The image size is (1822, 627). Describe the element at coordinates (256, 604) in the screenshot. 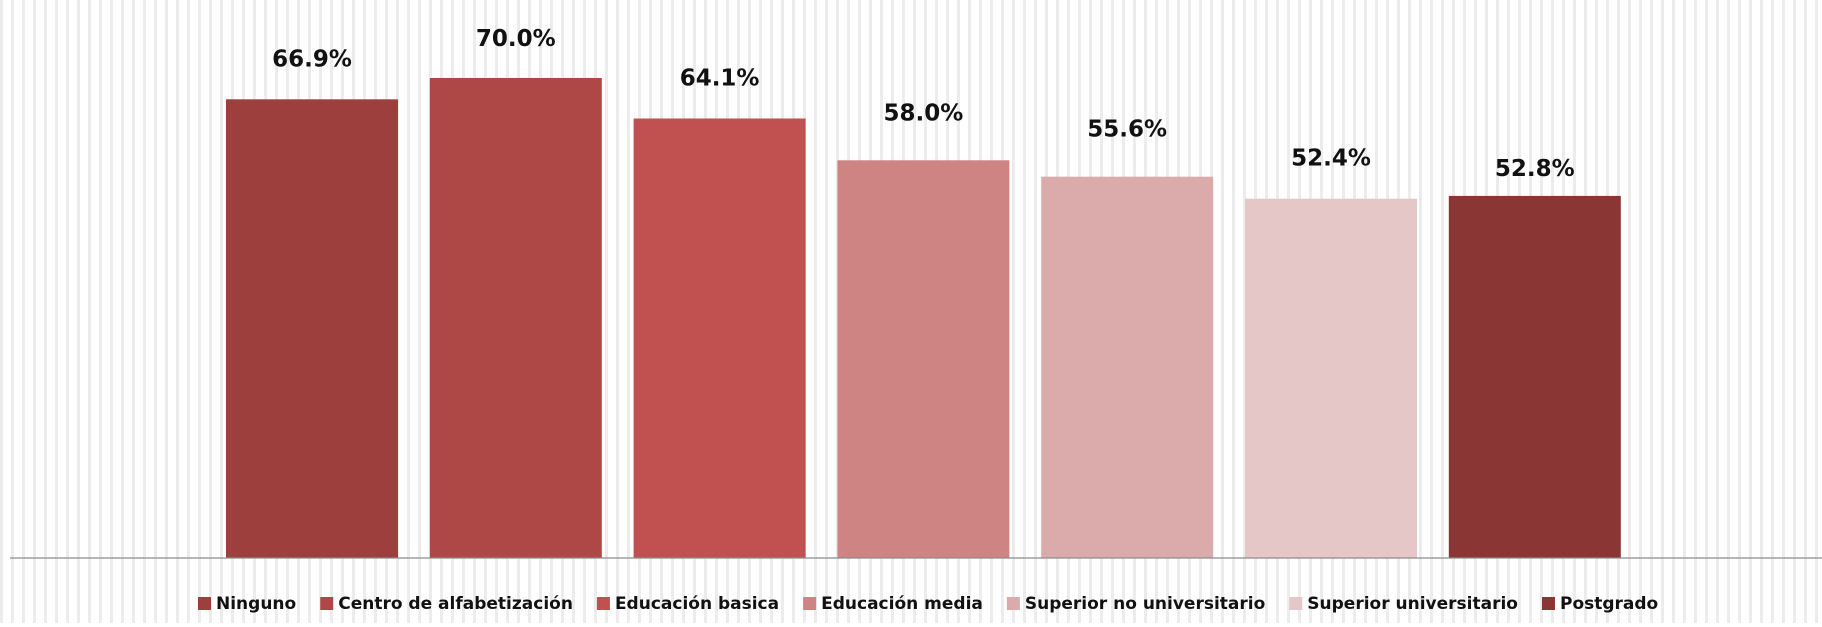

I see `legend-label: Ninguno` at that location.